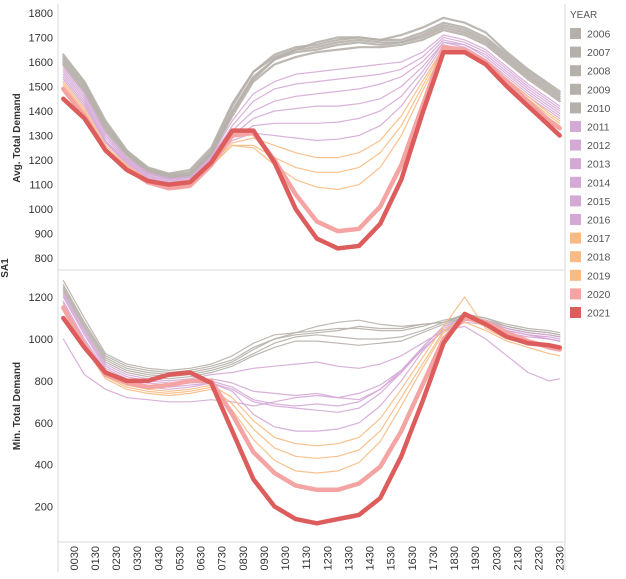  I want to click on x-tick-label: 1630, so click(413, 558).